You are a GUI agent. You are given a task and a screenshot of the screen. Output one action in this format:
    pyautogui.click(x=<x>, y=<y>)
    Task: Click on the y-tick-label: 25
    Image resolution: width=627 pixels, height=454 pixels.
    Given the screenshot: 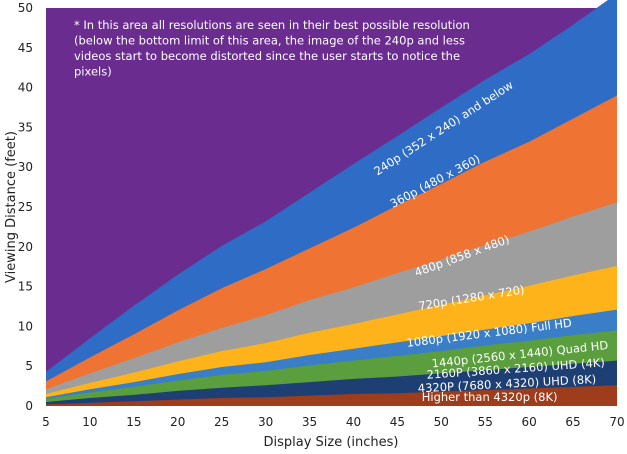 What is the action you would take?
    pyautogui.click(x=25, y=207)
    